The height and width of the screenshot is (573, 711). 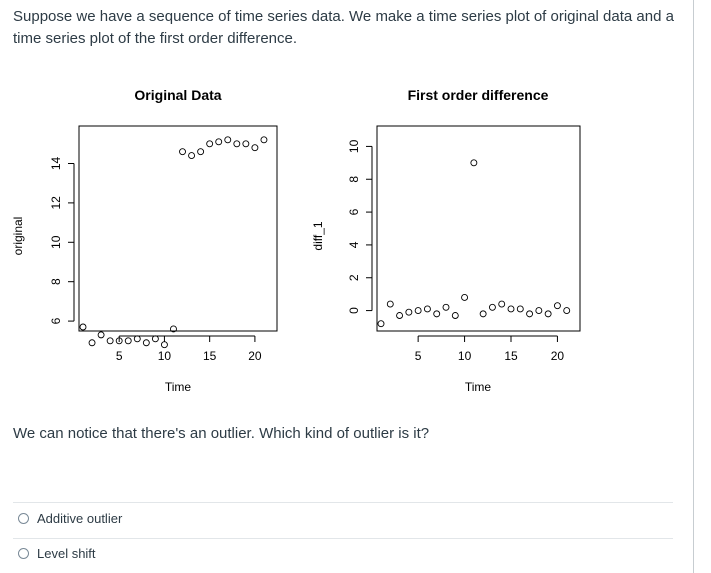 I want to click on answer-option-level-shift: Level shift, so click(x=57, y=553).